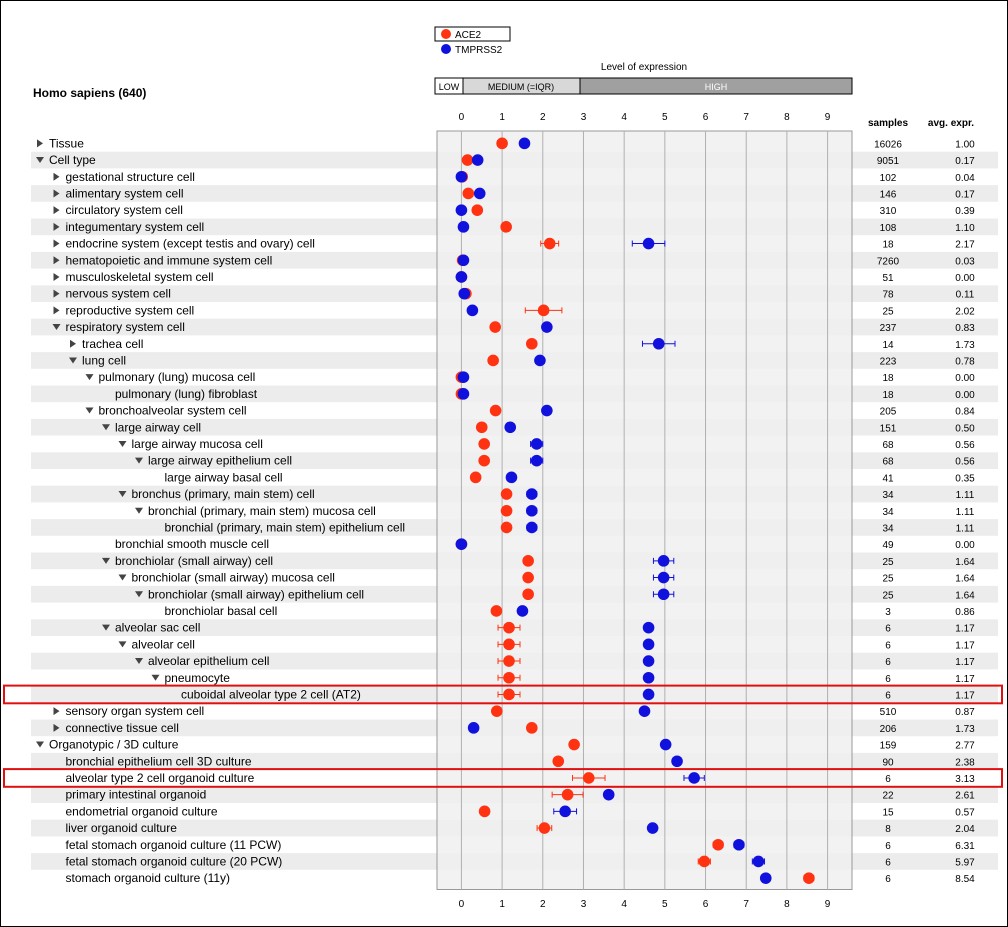 The height and width of the screenshot is (927, 1008). I want to click on samples-value: 8, so click(888, 829).